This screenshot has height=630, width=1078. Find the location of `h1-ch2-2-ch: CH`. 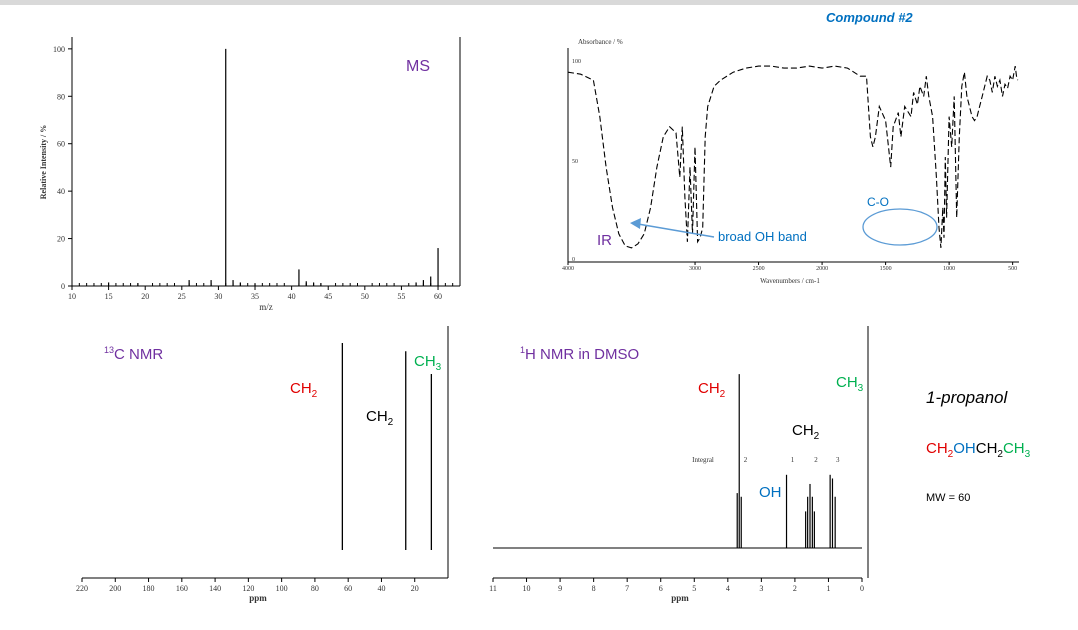

h1-ch2-2-ch: CH is located at coordinates (803, 430).